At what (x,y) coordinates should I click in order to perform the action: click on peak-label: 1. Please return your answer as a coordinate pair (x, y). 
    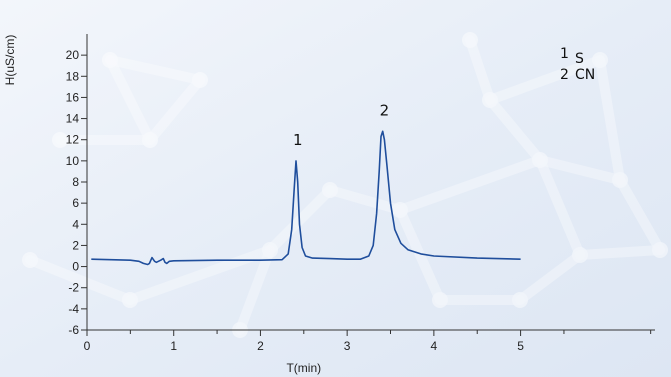
    Looking at the image, I should click on (298, 140).